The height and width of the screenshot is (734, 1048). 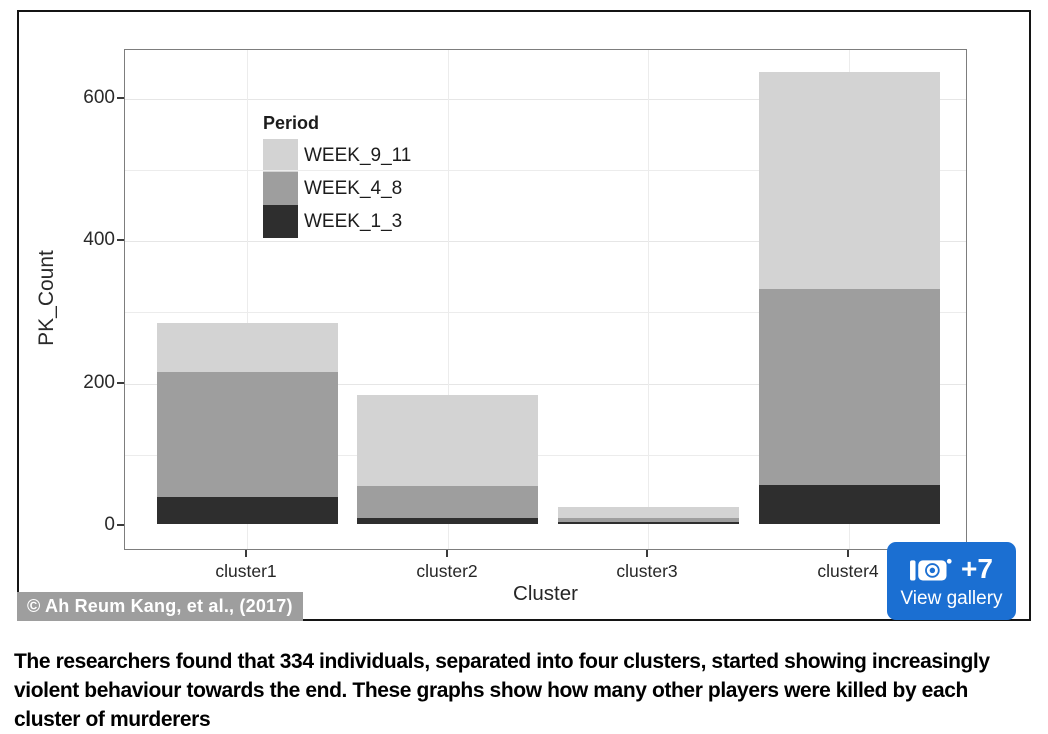 I want to click on legend-title: Period, so click(x=291, y=123).